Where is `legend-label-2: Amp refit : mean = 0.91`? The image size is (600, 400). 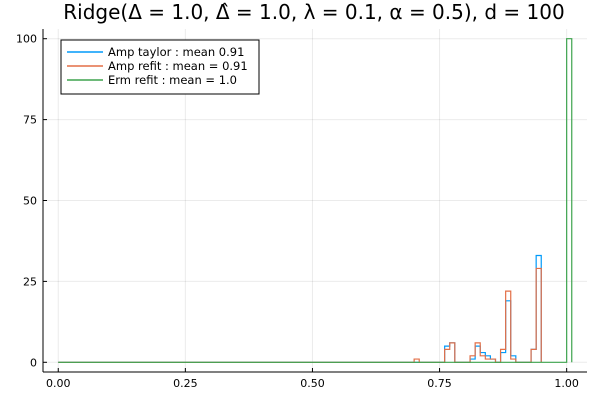
legend-label-2: Amp refit : mean = 0.91 is located at coordinates (178, 66).